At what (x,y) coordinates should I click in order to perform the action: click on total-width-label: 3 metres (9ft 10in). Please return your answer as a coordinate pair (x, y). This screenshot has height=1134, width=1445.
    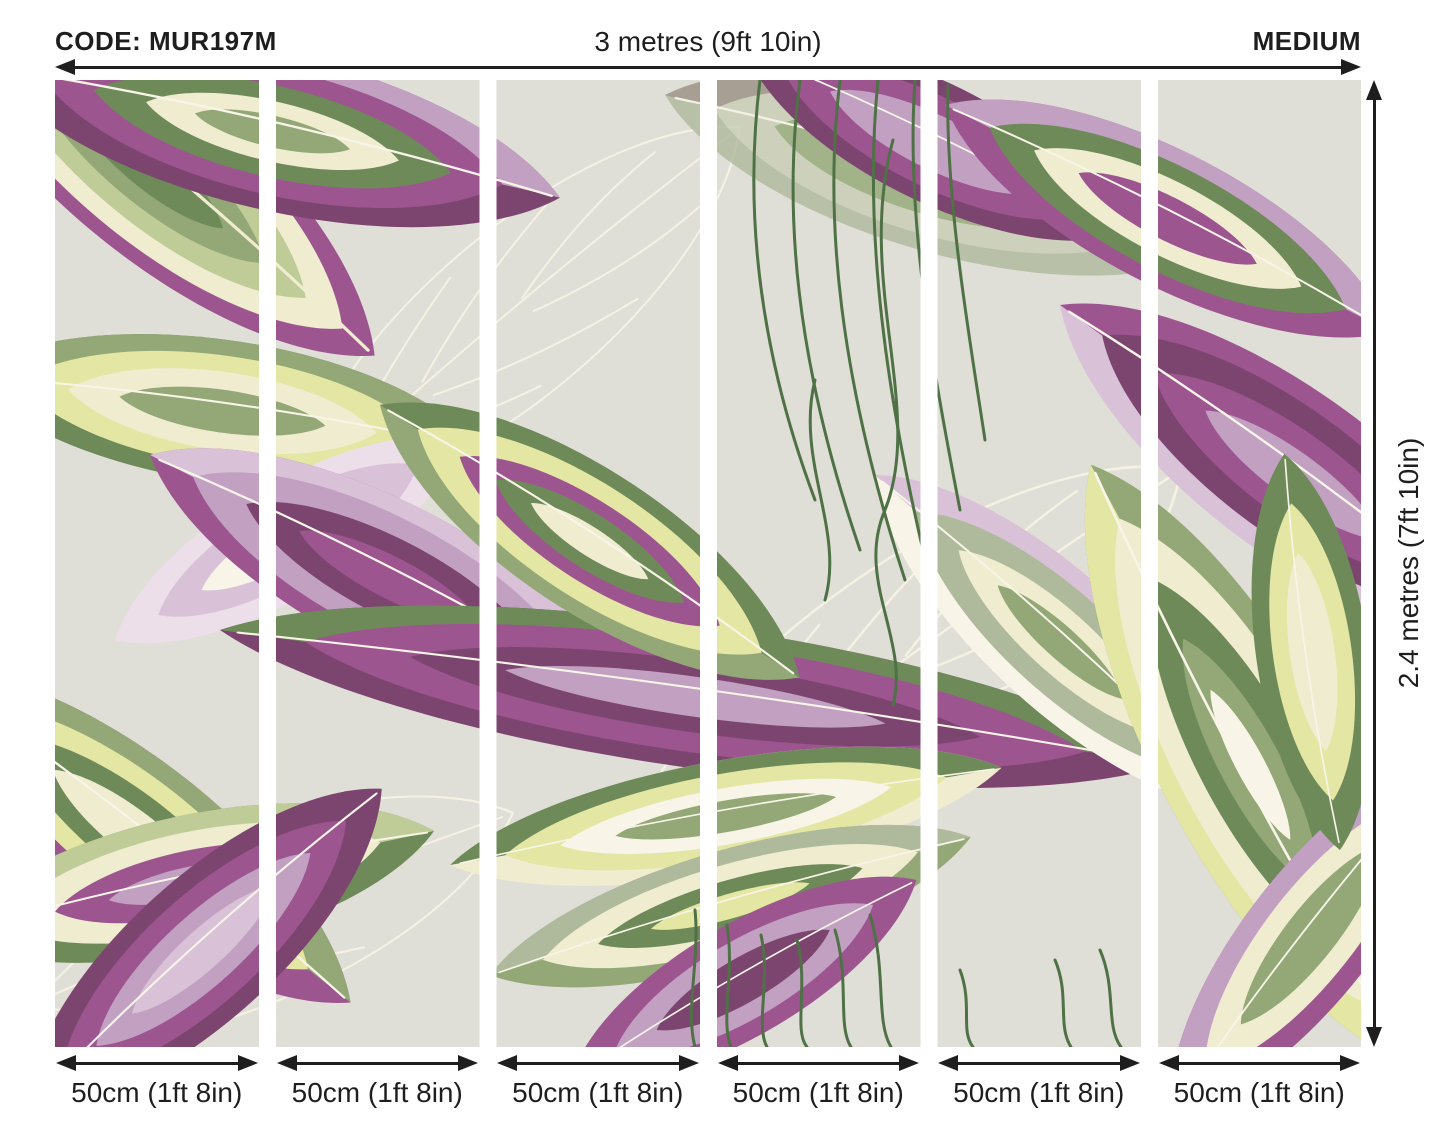
    Looking at the image, I should click on (708, 41).